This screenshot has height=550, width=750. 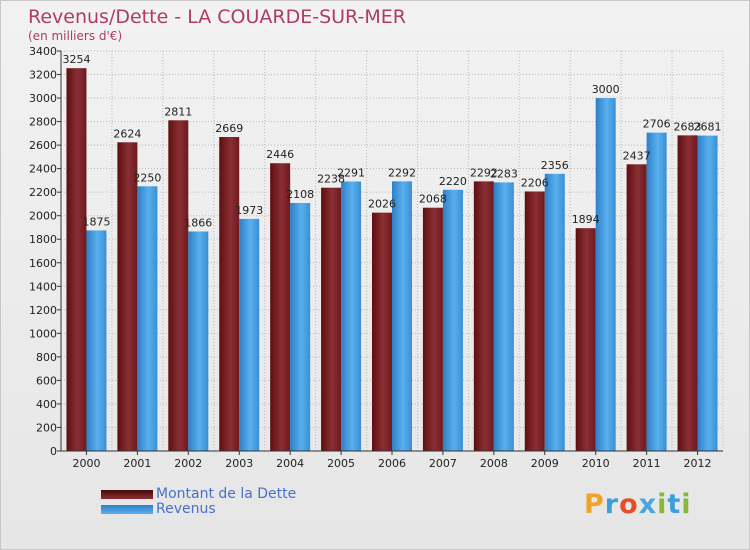 What do you see at coordinates (43, 333) in the screenshot?
I see `y-tick-label: 1000` at bounding box center [43, 333].